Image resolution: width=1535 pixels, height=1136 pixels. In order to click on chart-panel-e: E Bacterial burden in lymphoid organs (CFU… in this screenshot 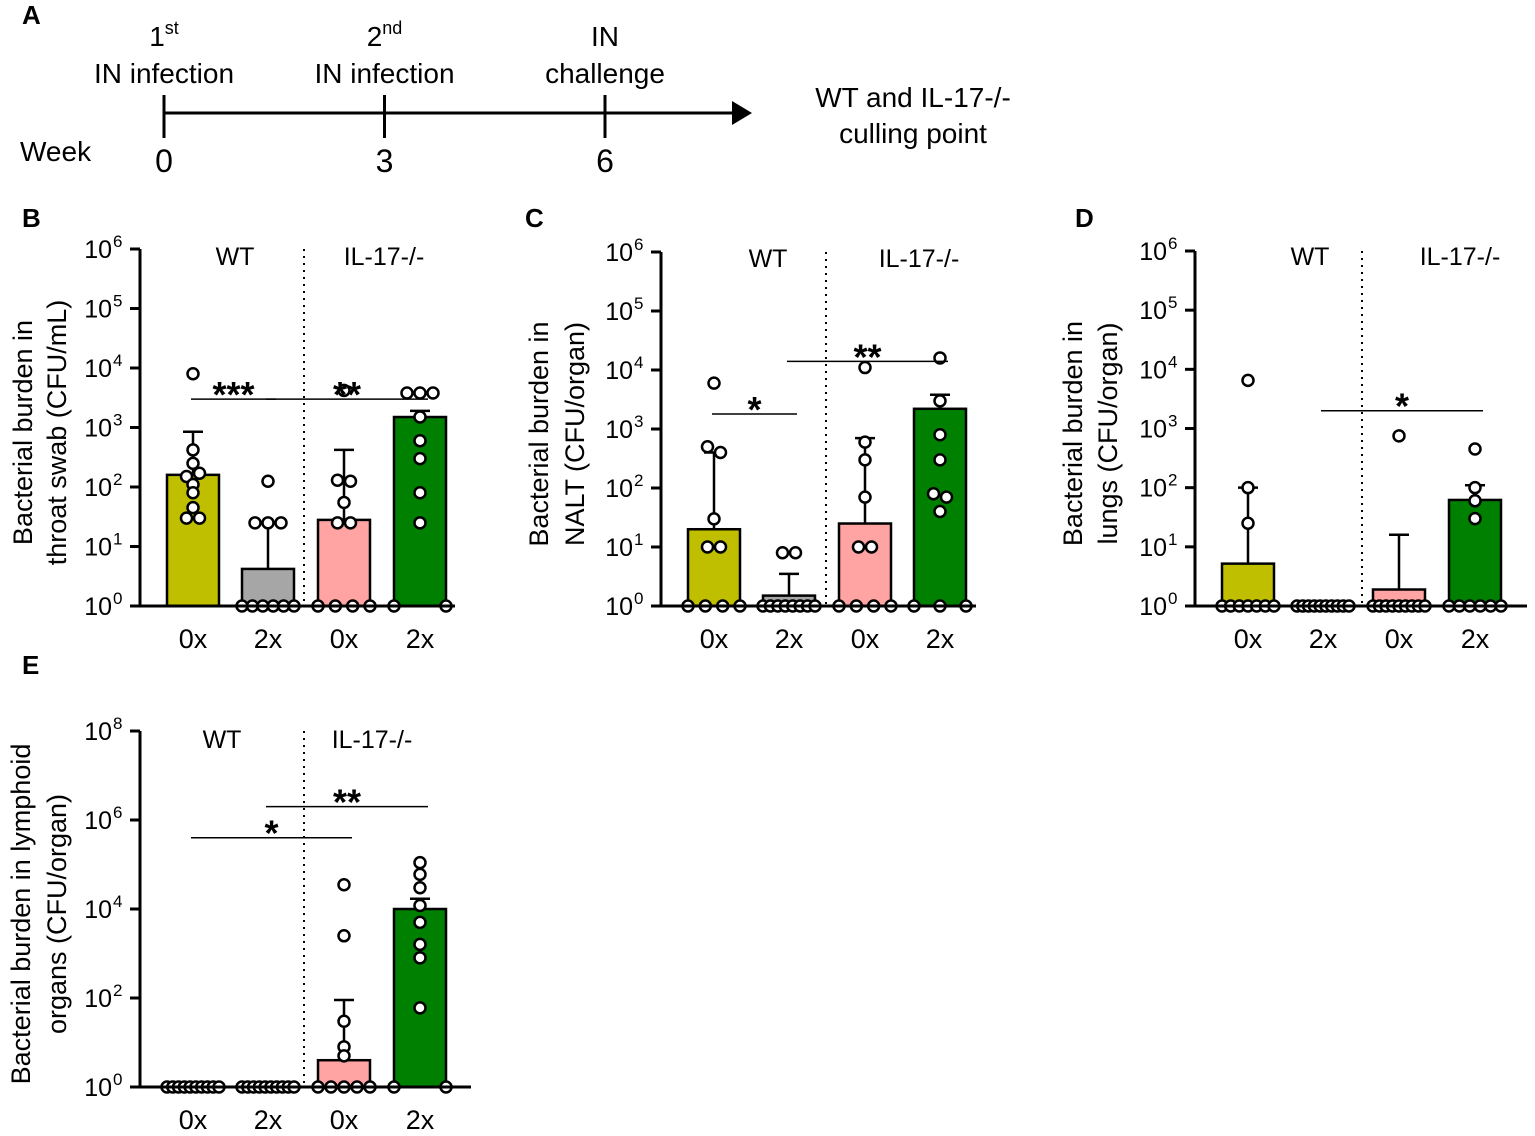, I will do `click(238, 892)`.